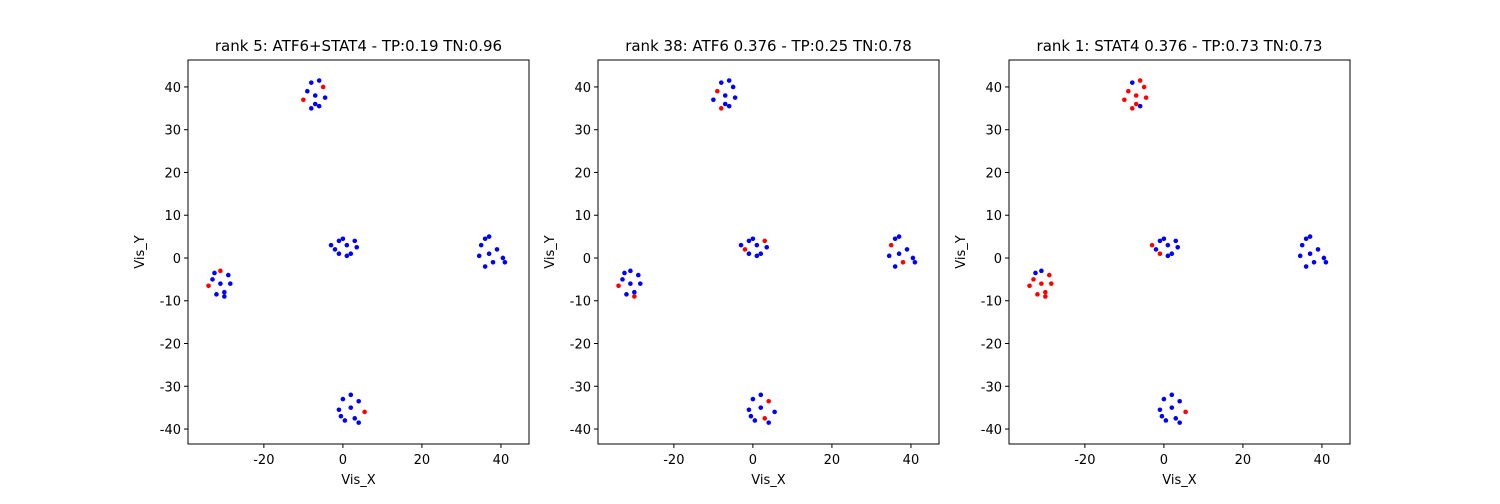 The height and width of the screenshot is (504, 1500). I want to click on chart-title: rank 1: STAT4 0.376 - TP:0.73 TN:0.73, so click(1180, 46).